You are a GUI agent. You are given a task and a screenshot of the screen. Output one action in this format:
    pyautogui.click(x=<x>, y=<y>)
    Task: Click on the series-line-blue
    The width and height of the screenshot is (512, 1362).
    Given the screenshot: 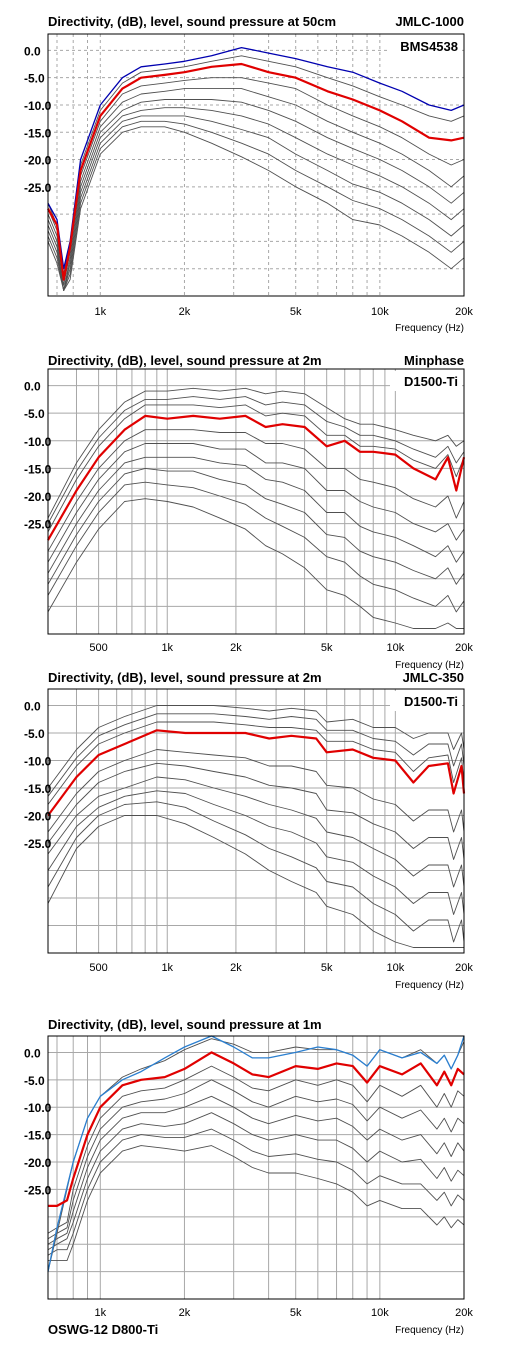 What is the action you would take?
    pyautogui.click(x=256, y=1153)
    